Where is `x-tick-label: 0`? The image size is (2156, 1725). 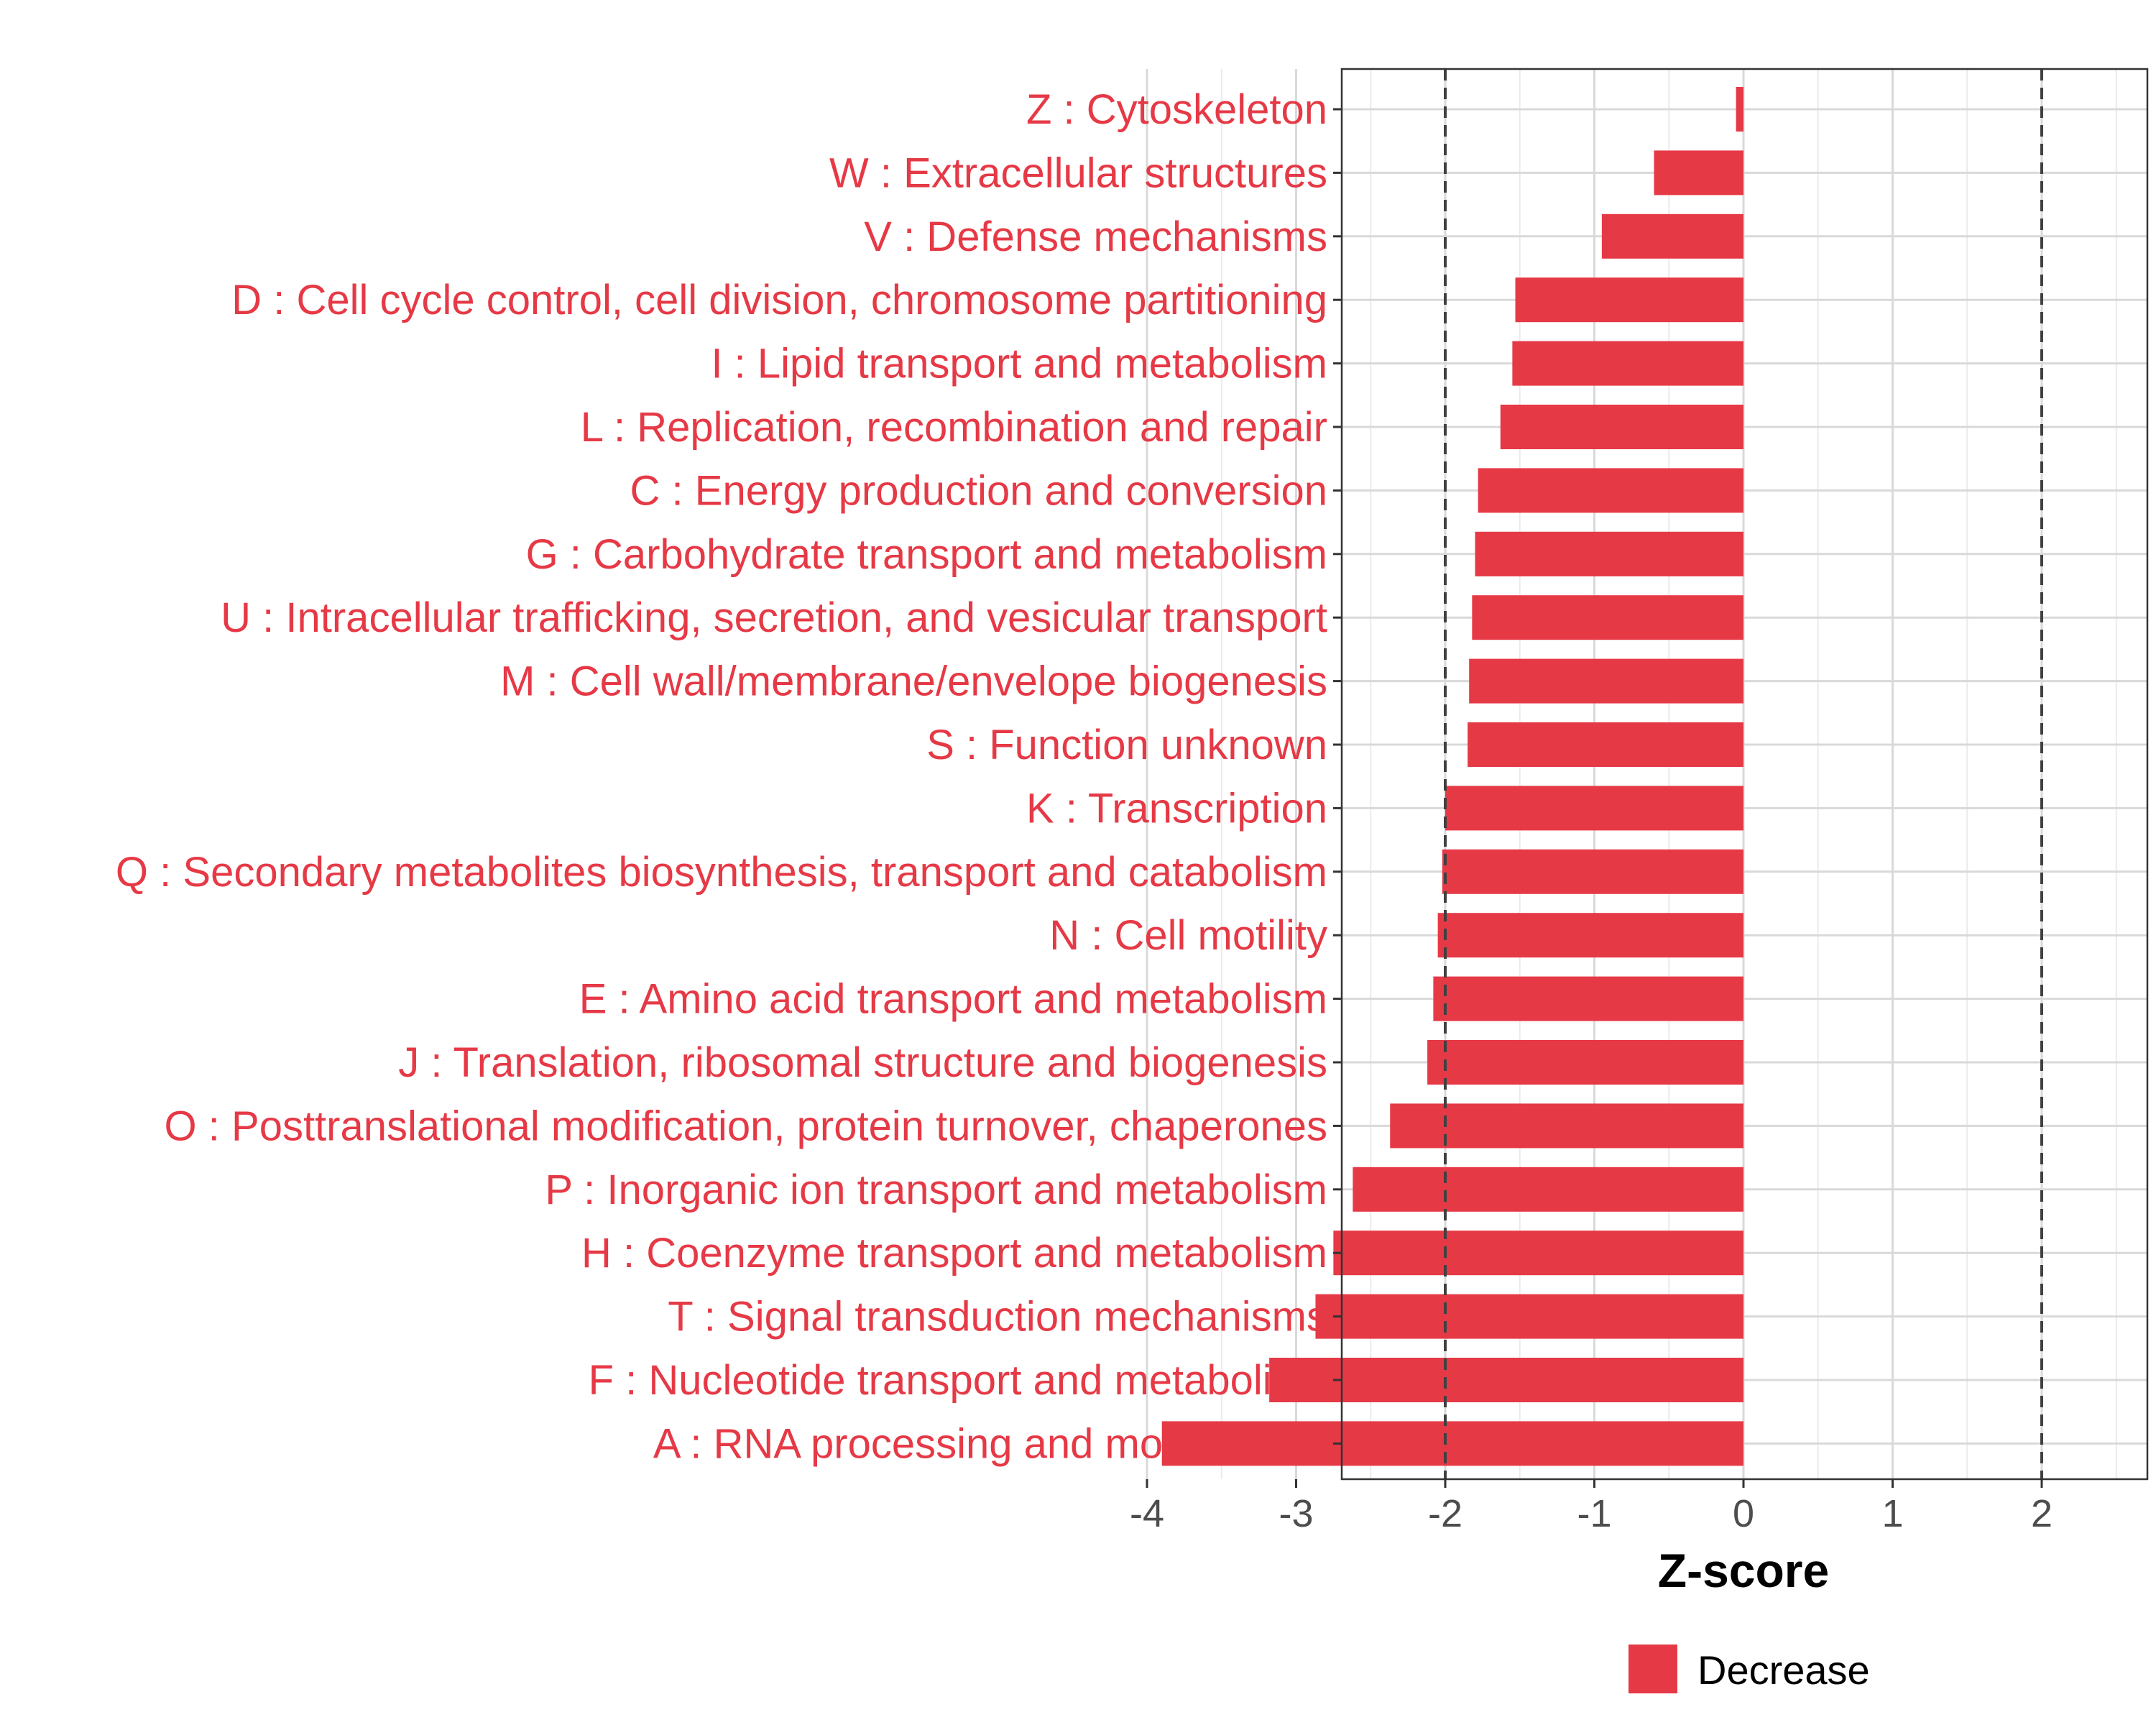 x-tick-label: 0 is located at coordinates (1744, 1513).